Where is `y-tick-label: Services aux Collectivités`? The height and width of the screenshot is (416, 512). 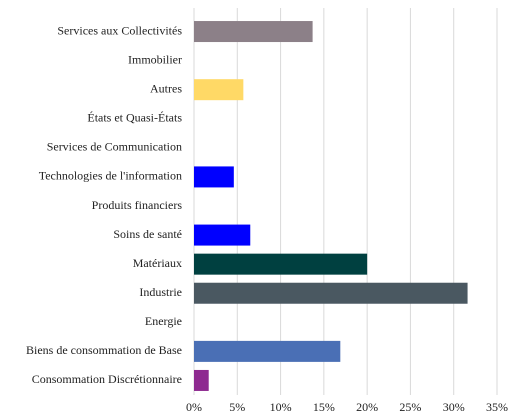 y-tick-label: Services aux Collectivités is located at coordinates (119, 30).